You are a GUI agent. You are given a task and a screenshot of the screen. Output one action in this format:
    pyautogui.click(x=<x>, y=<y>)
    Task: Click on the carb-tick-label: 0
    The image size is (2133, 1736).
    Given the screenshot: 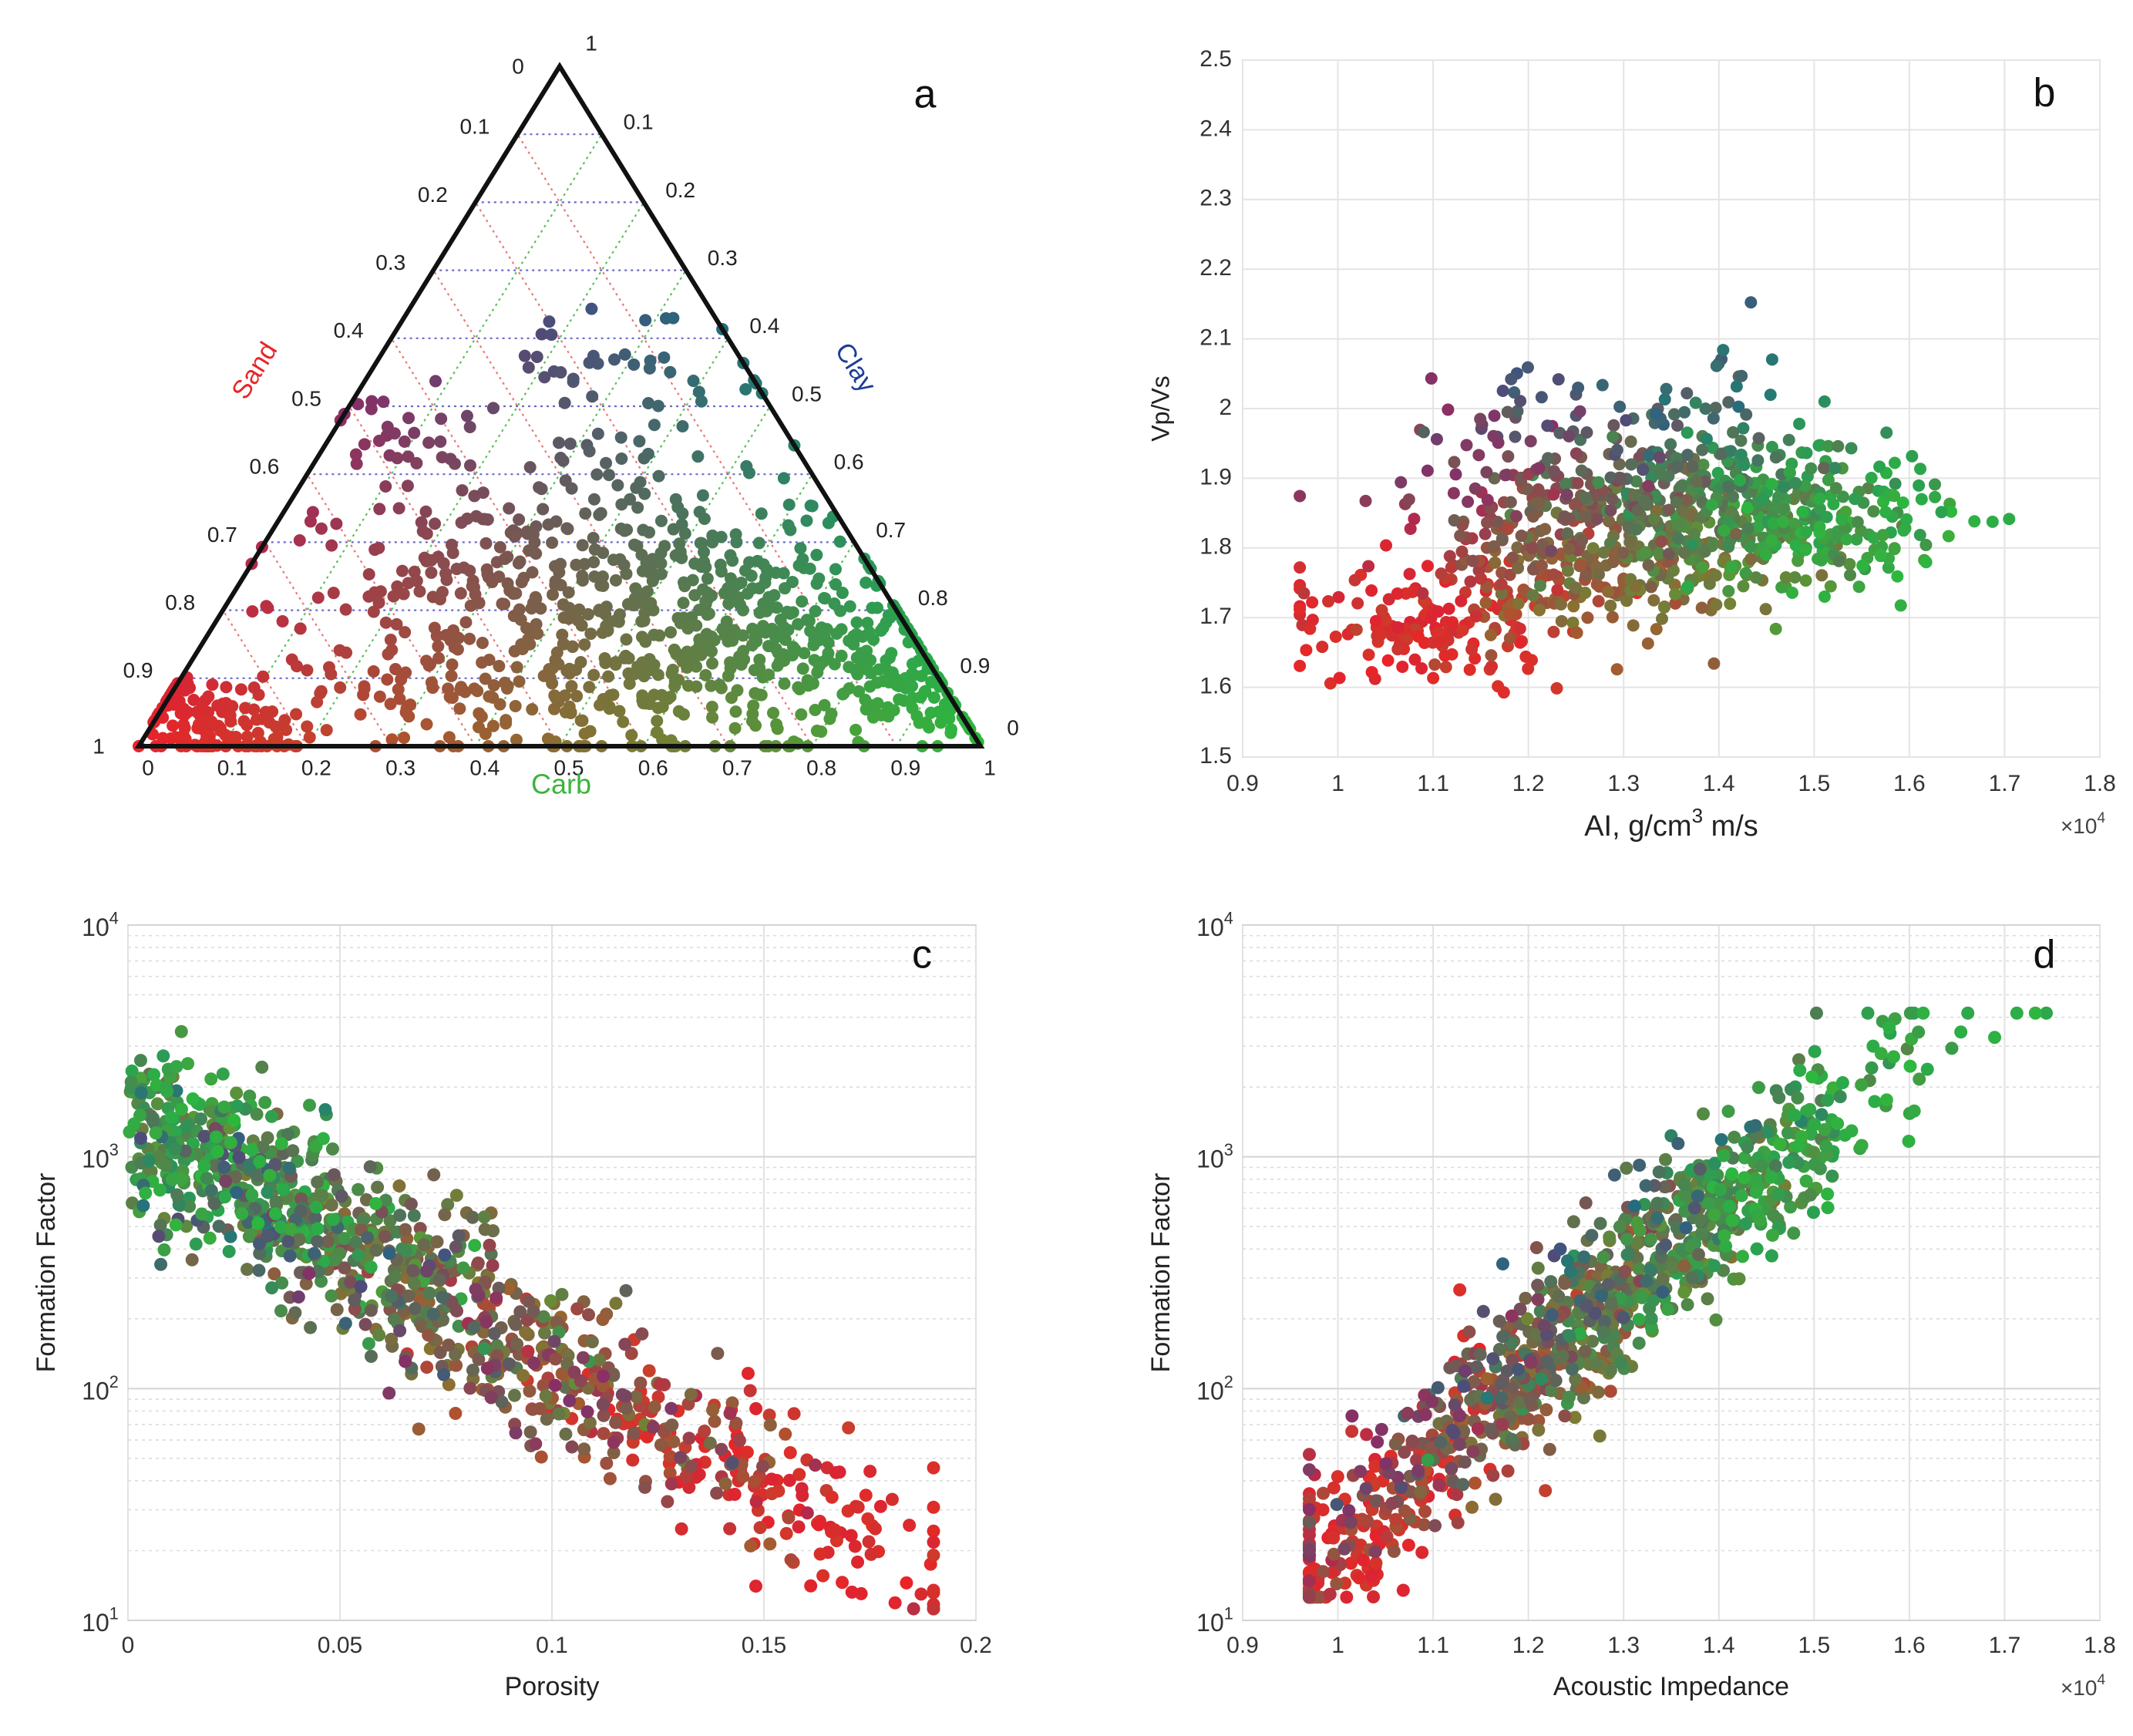 What is the action you would take?
    pyautogui.click(x=148, y=767)
    